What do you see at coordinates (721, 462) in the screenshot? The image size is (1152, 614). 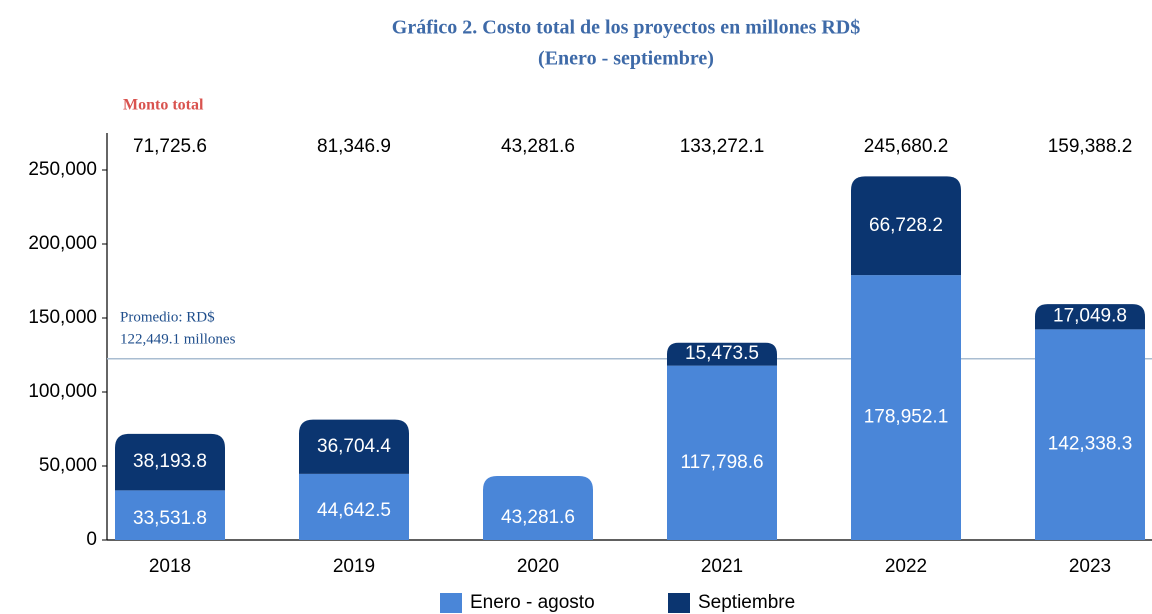 I see `value-label: 117,798.6` at bounding box center [721, 462].